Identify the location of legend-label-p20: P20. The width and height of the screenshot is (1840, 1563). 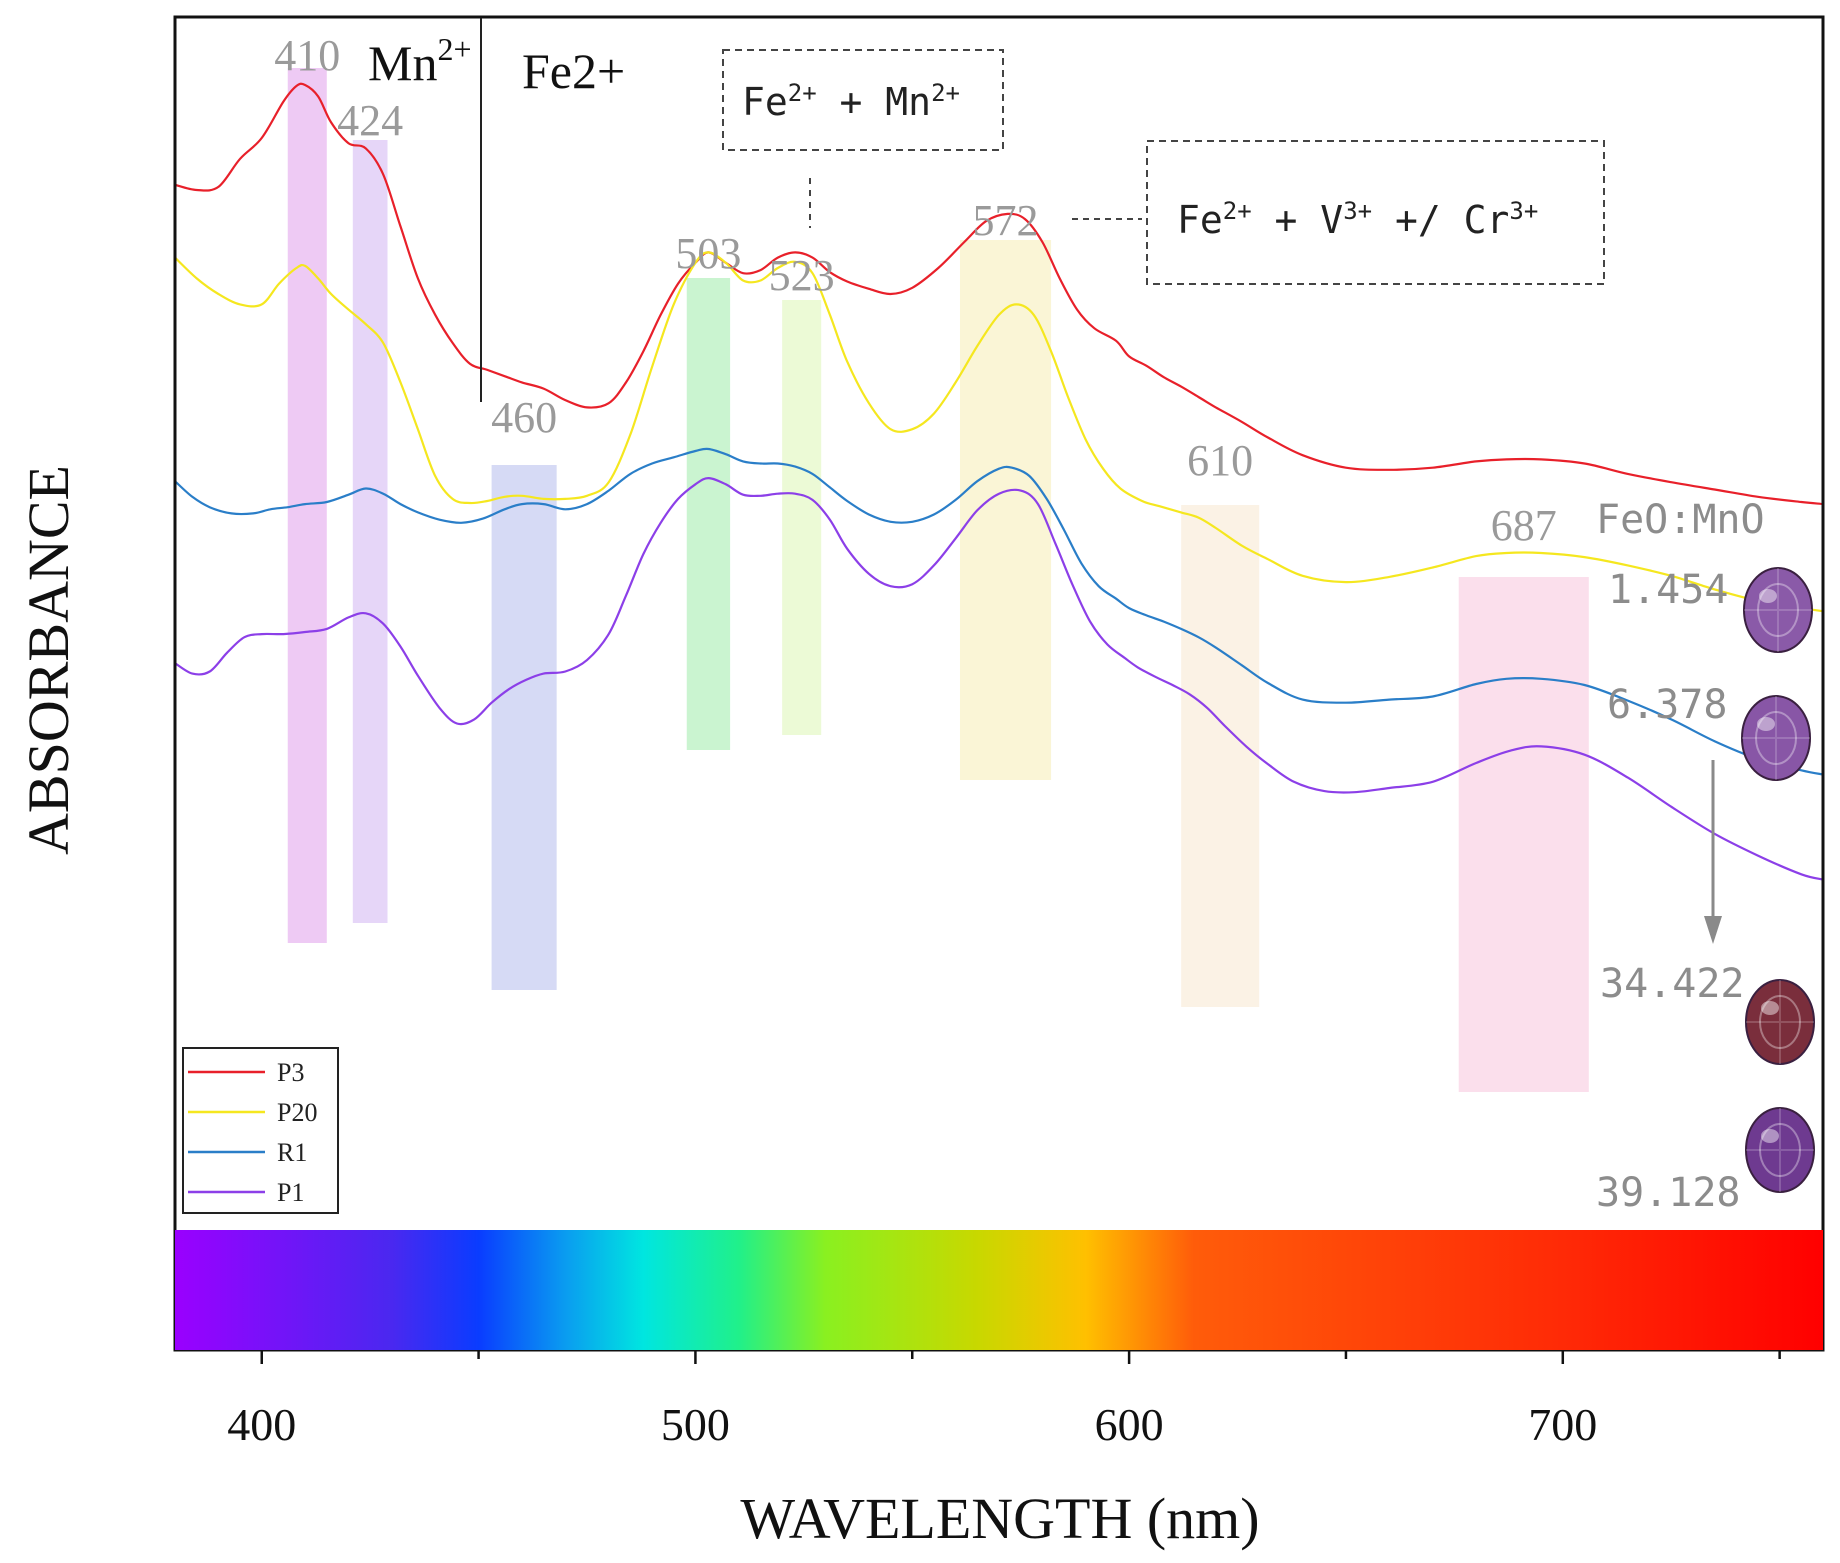
(297, 1112).